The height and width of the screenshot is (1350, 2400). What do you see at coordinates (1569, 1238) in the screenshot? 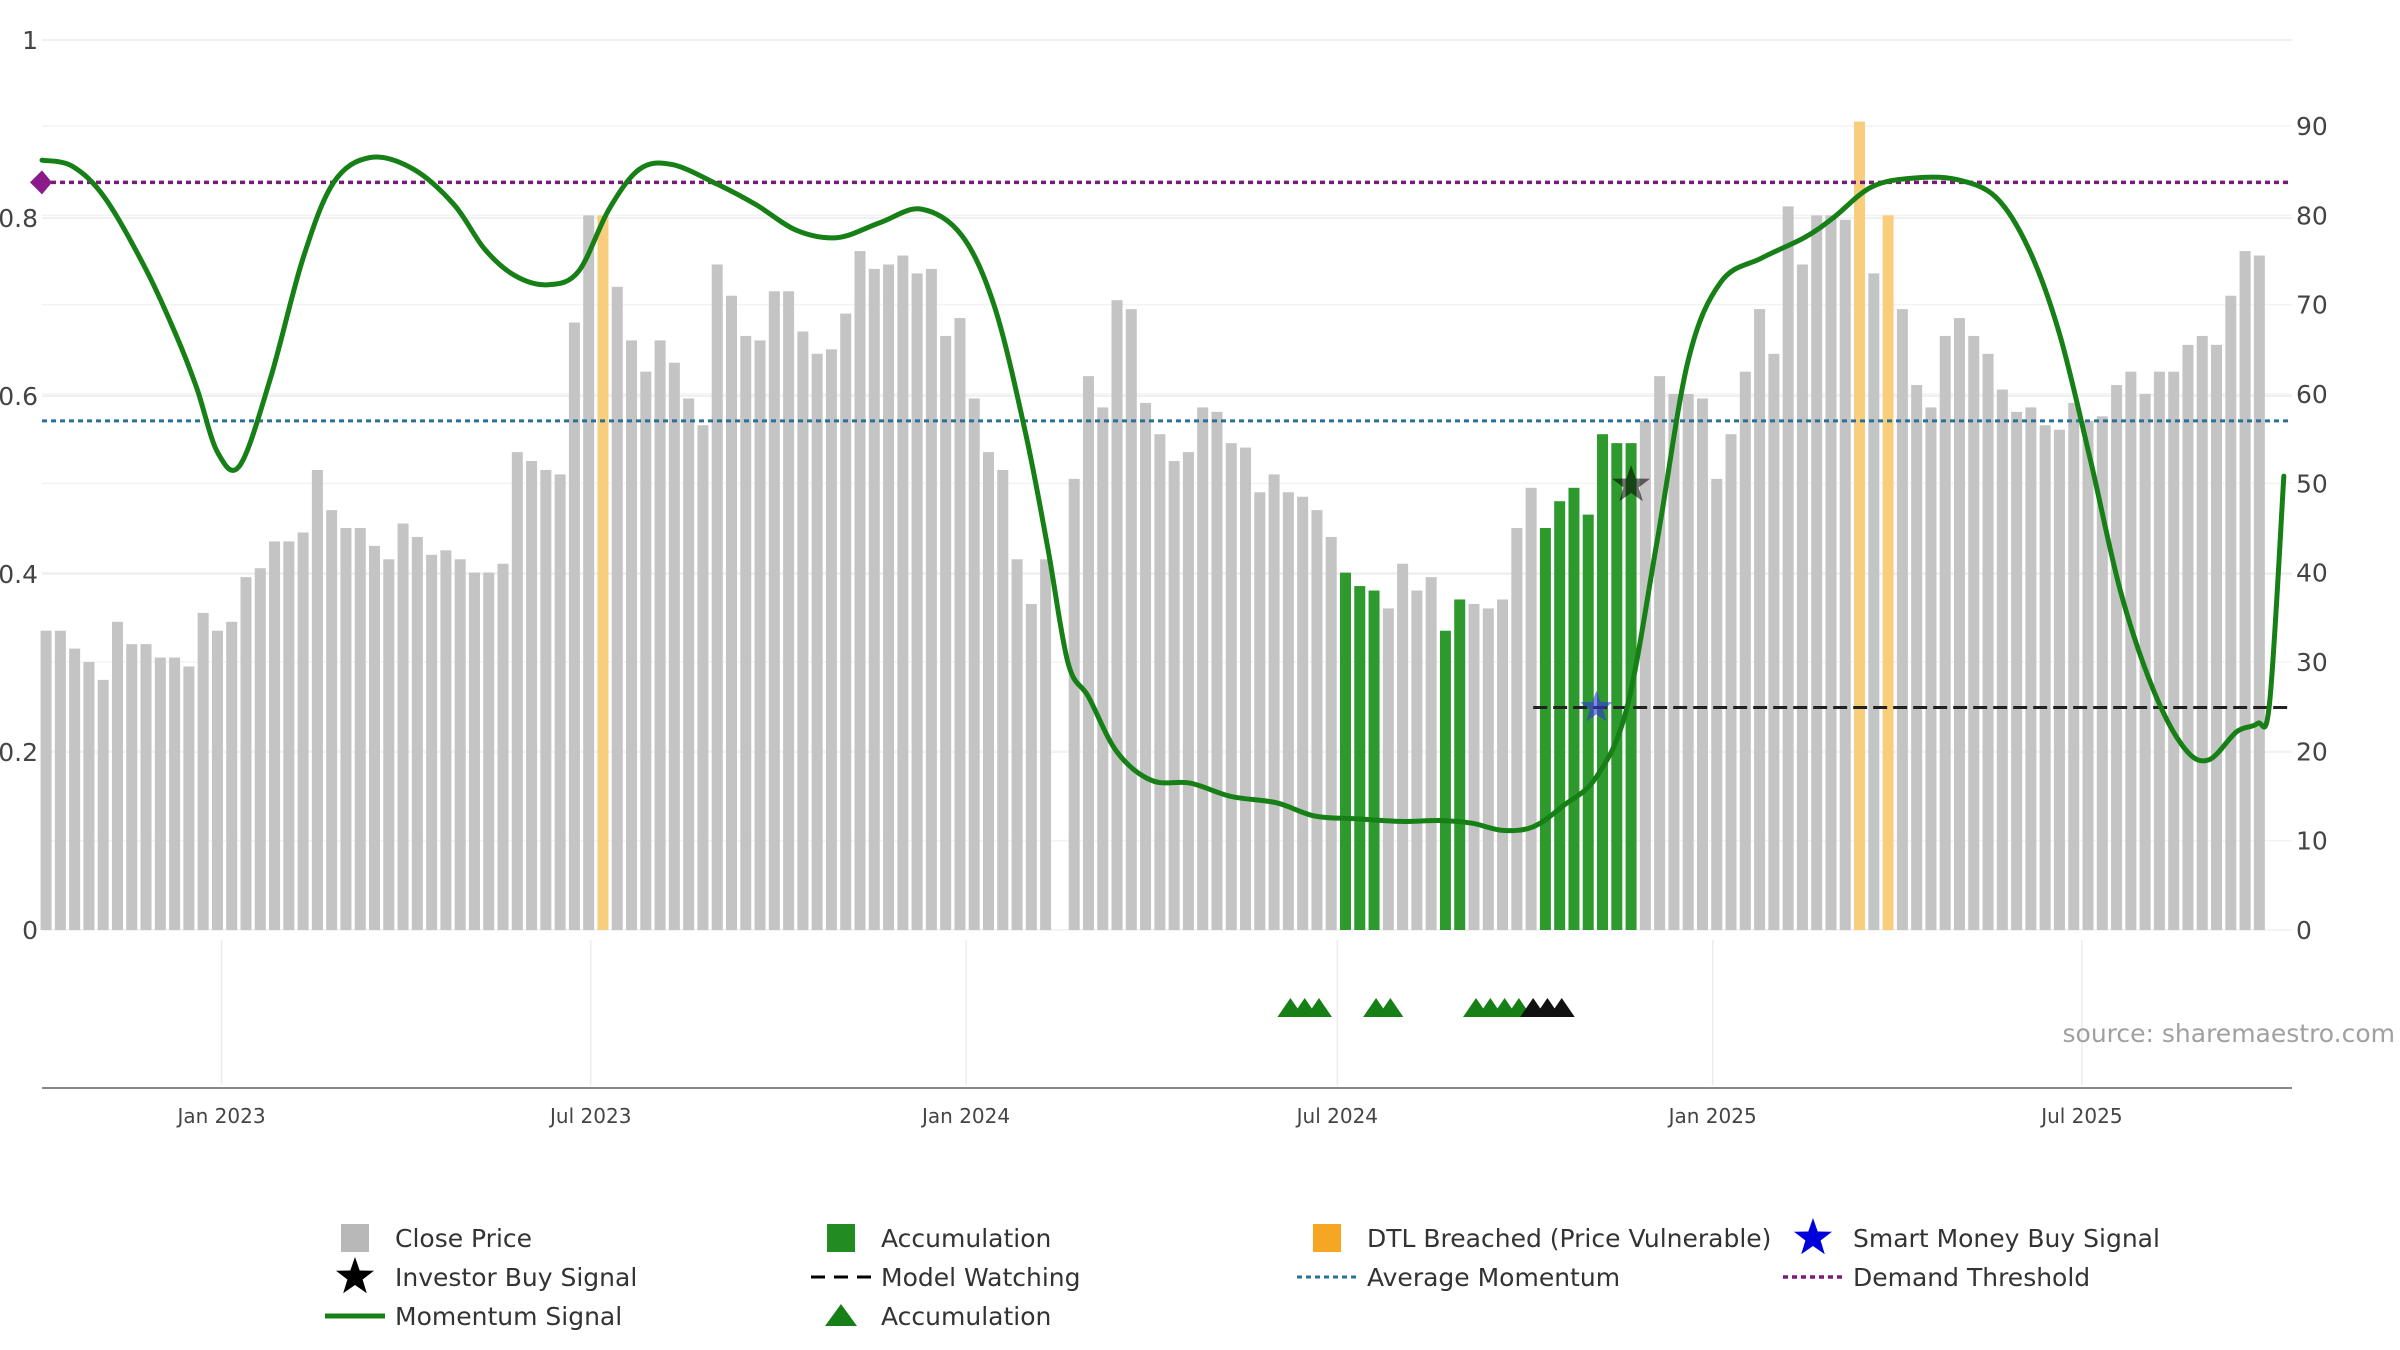
I see `legend-label: DTL Breached (Price Vulnerable)` at bounding box center [1569, 1238].